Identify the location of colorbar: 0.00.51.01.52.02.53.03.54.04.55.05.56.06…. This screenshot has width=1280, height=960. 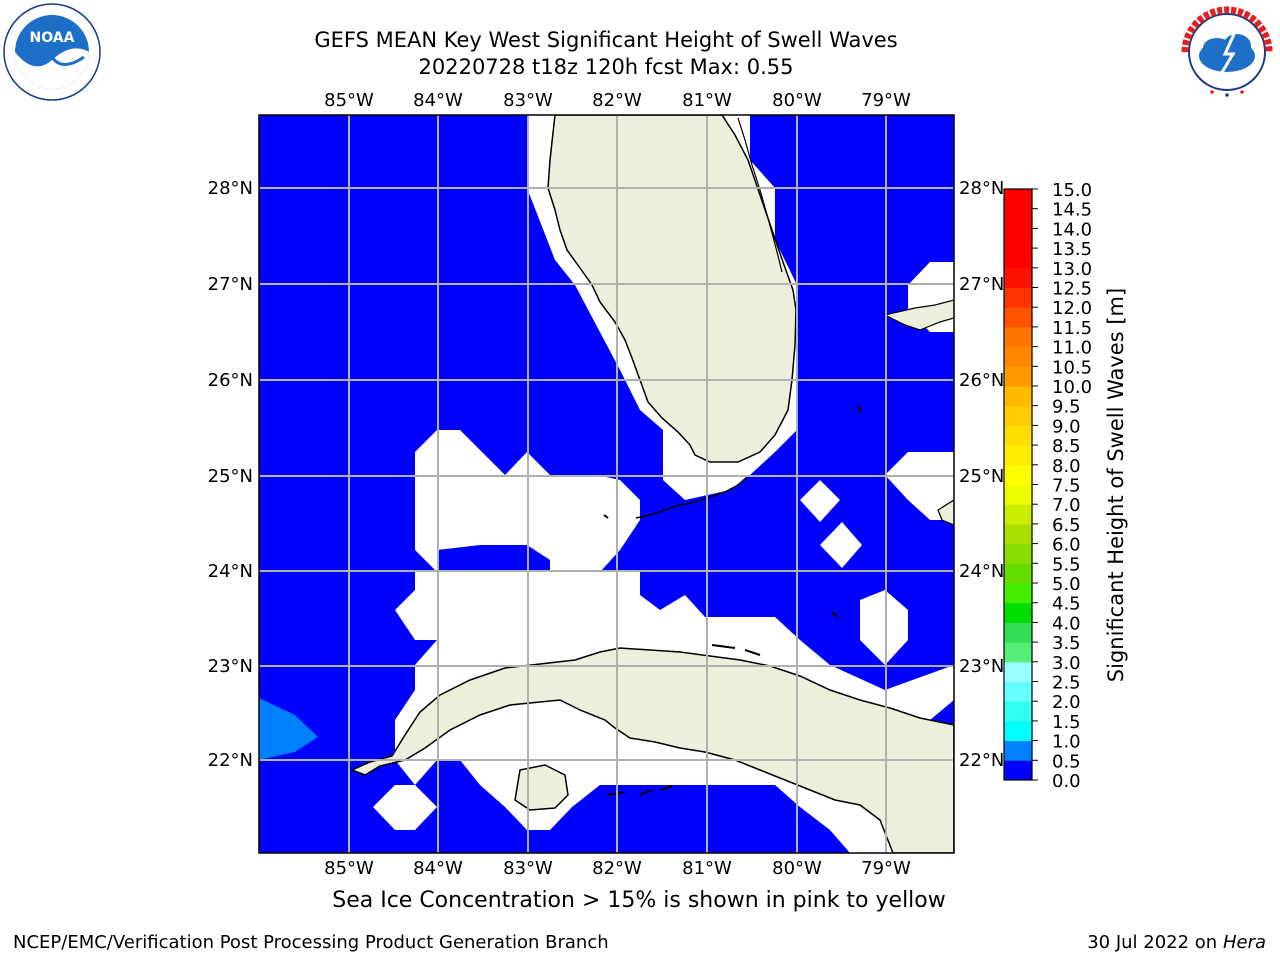
(1047, 486).